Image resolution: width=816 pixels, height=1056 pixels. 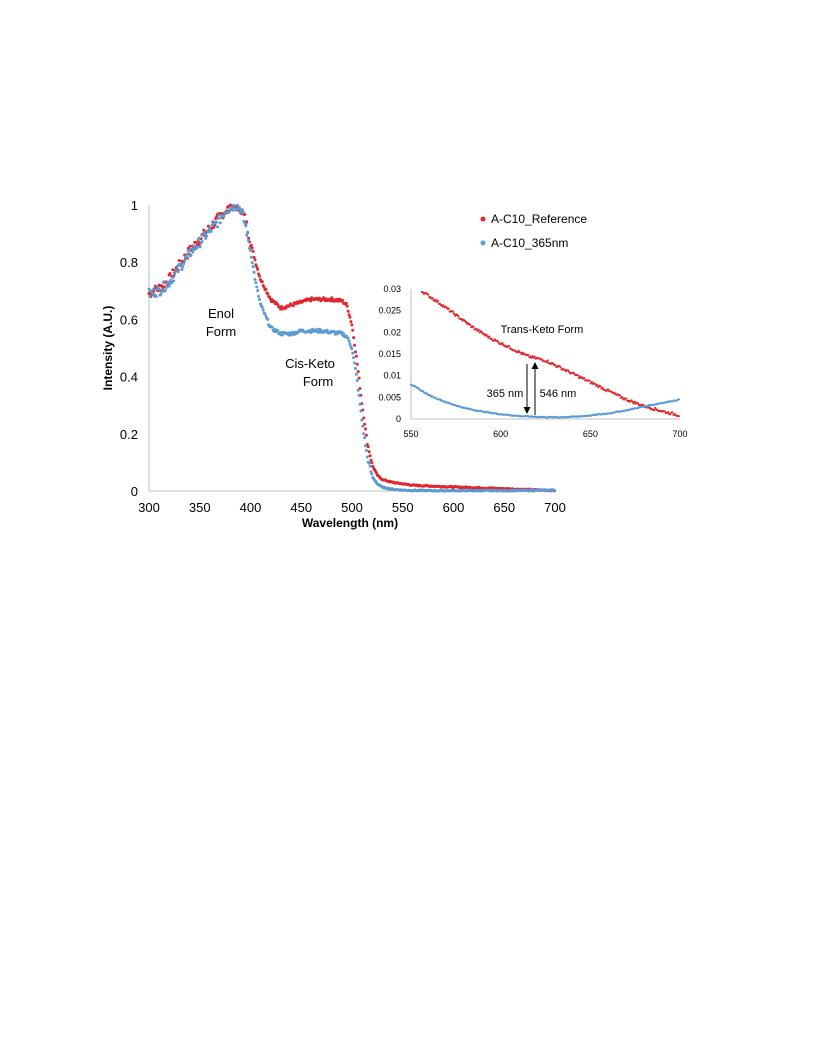 I want to click on main-x-tick-label: 400, so click(x=251, y=507).